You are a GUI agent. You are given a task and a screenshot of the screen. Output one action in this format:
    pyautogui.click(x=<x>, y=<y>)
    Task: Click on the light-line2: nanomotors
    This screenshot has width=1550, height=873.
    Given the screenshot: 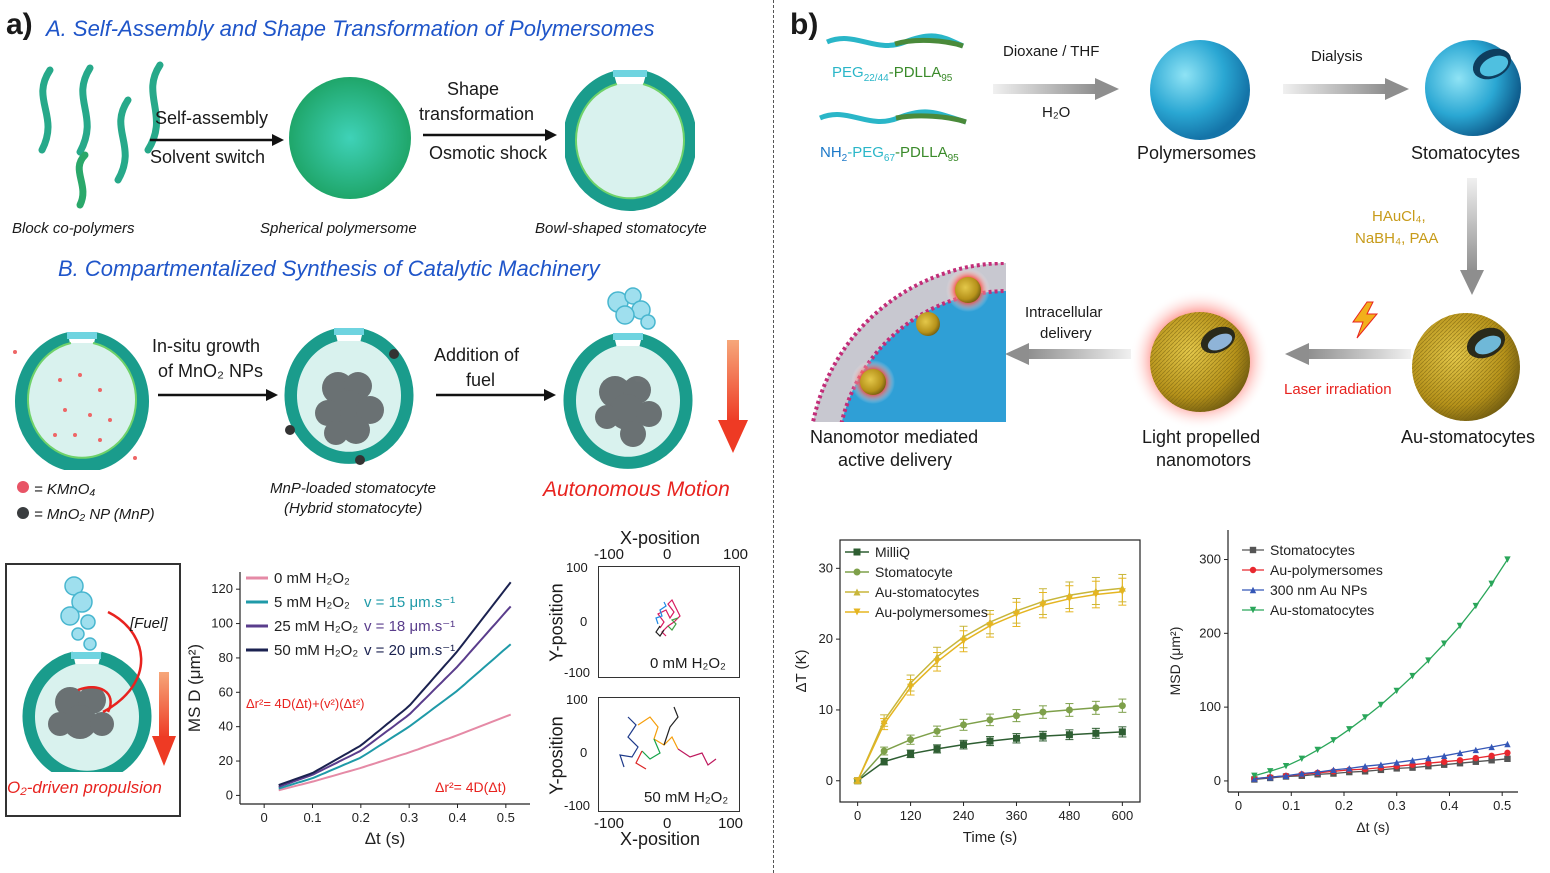 What is the action you would take?
    pyautogui.click(x=1204, y=460)
    